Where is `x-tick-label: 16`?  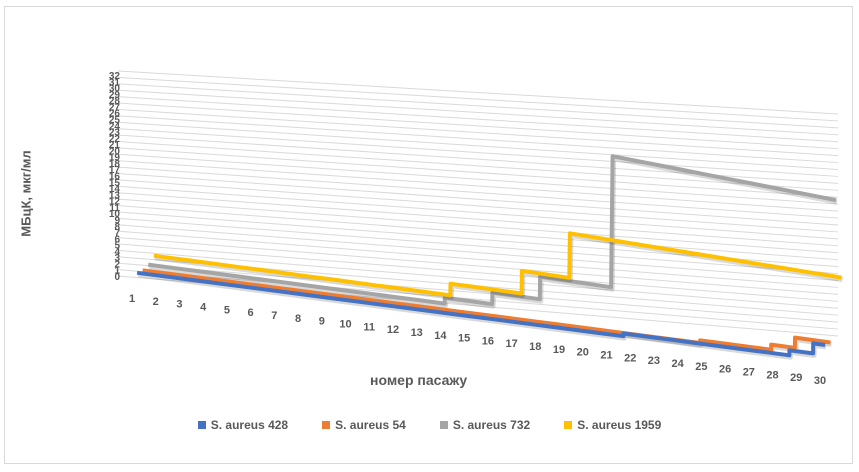
x-tick-label: 16 is located at coordinates (488, 341).